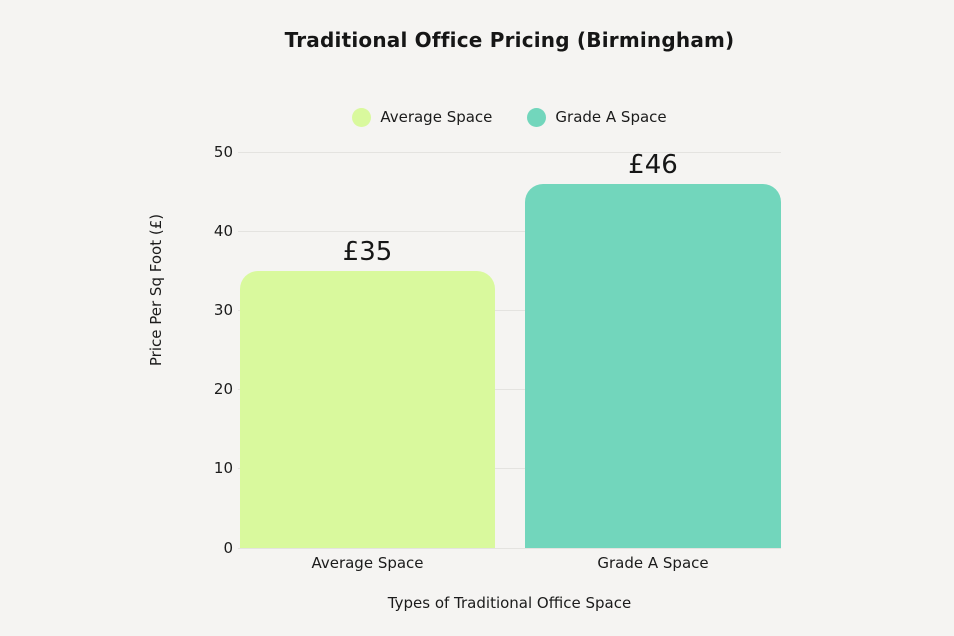  What do you see at coordinates (223, 230) in the screenshot?
I see `y-tick-label: 40` at bounding box center [223, 230].